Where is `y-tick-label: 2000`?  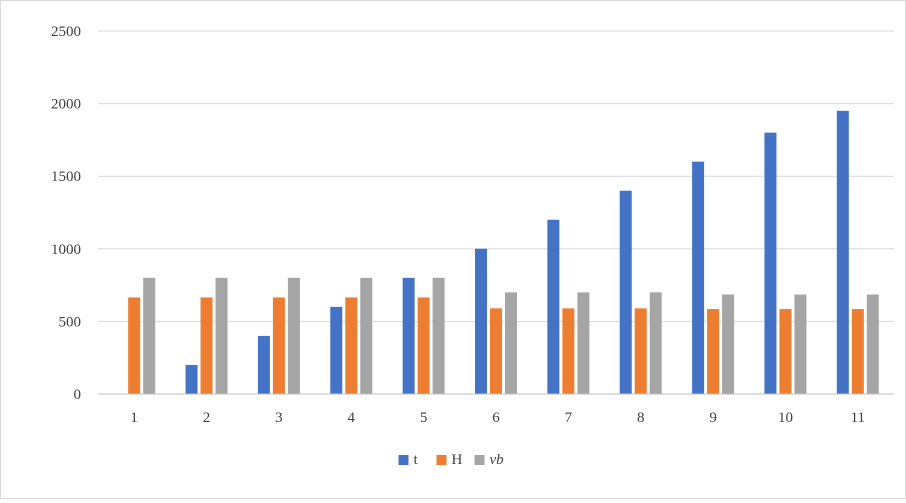
y-tick-label: 2000 is located at coordinates (66, 105).